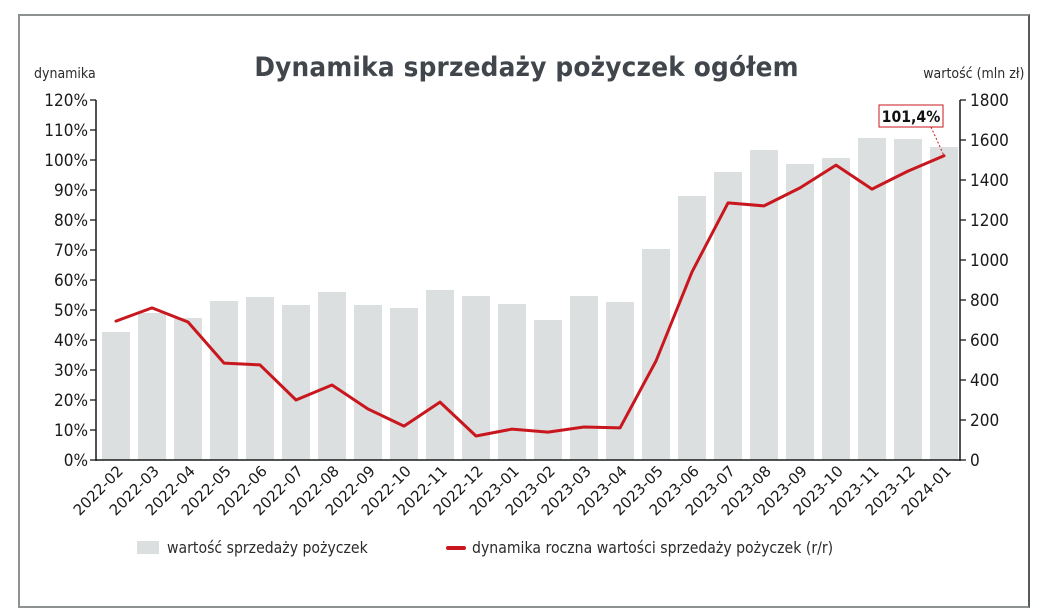 This screenshot has width=1052, height=614. I want to click on right-tick-label: 400, so click(984, 380).